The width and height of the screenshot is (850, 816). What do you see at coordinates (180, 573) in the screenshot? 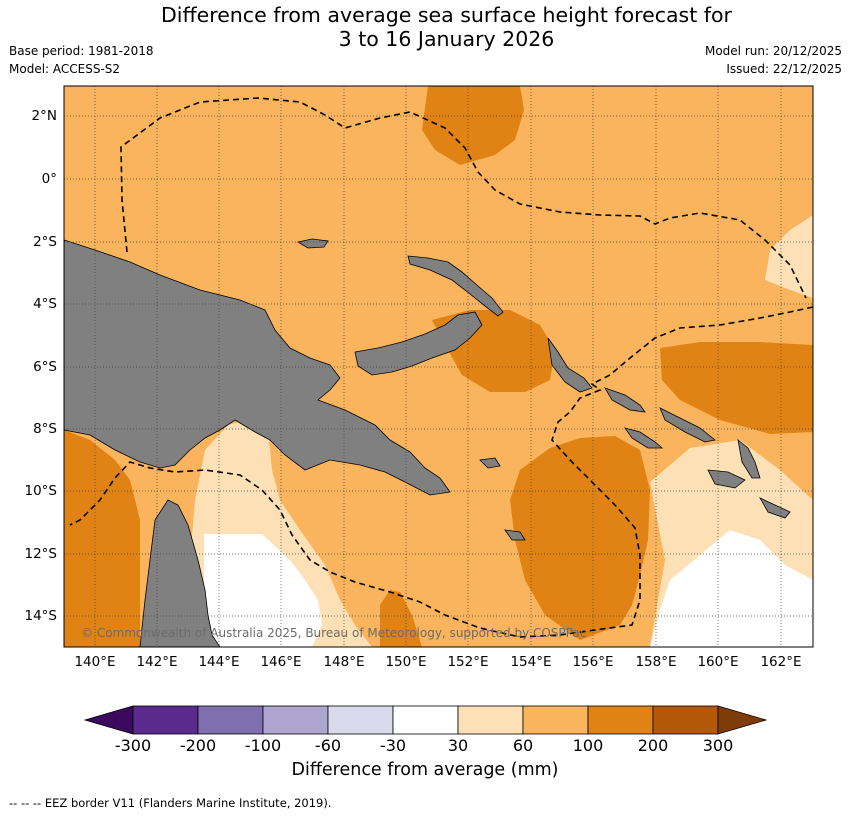
I see `land-cape-york` at bounding box center [180, 573].